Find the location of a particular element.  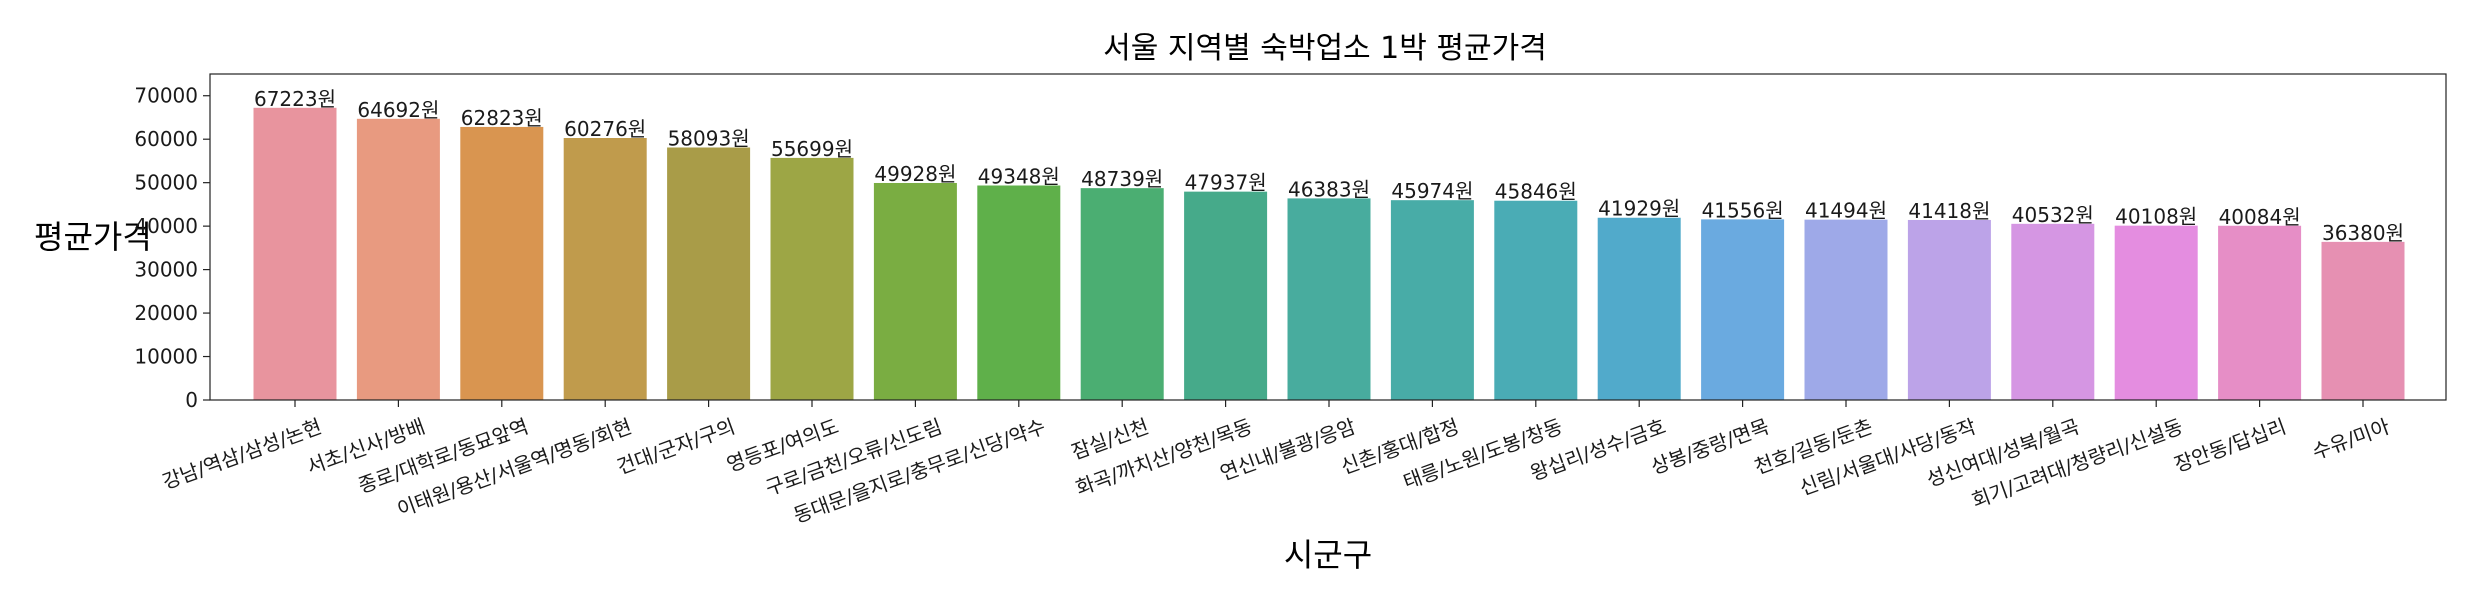

y-tick-label: 60000 is located at coordinates (166, 139).